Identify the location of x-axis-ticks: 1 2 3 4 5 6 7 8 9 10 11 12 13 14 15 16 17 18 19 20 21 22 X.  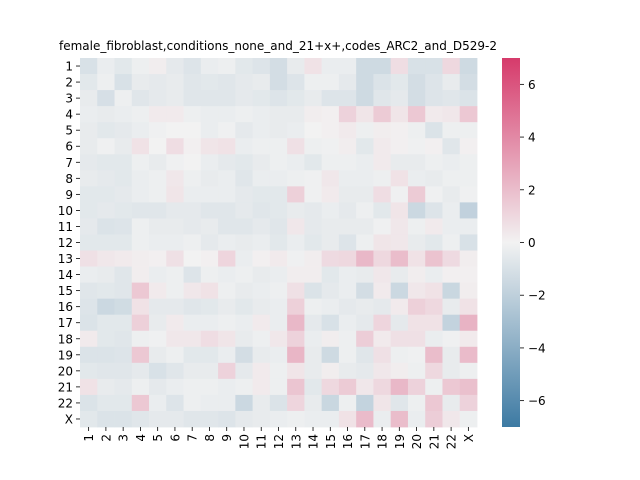
(279, 438).